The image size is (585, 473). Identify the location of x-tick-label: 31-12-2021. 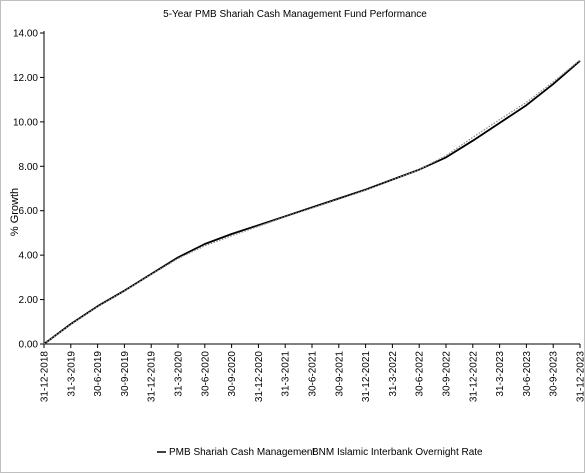
(366, 377).